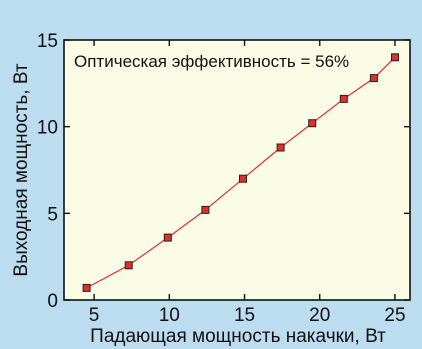 This screenshot has width=422, height=349. Describe the element at coordinates (319, 315) in the screenshot. I see `x-tick-label: 20` at that location.